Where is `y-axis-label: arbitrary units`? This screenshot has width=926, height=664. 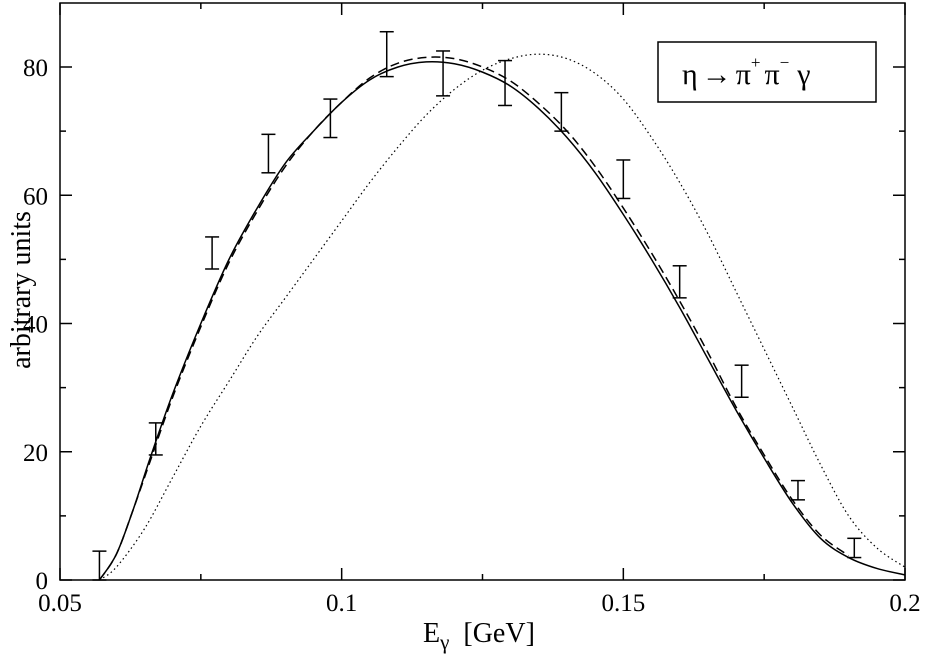
y-axis-label: arbitrary units is located at coordinates (21, 290).